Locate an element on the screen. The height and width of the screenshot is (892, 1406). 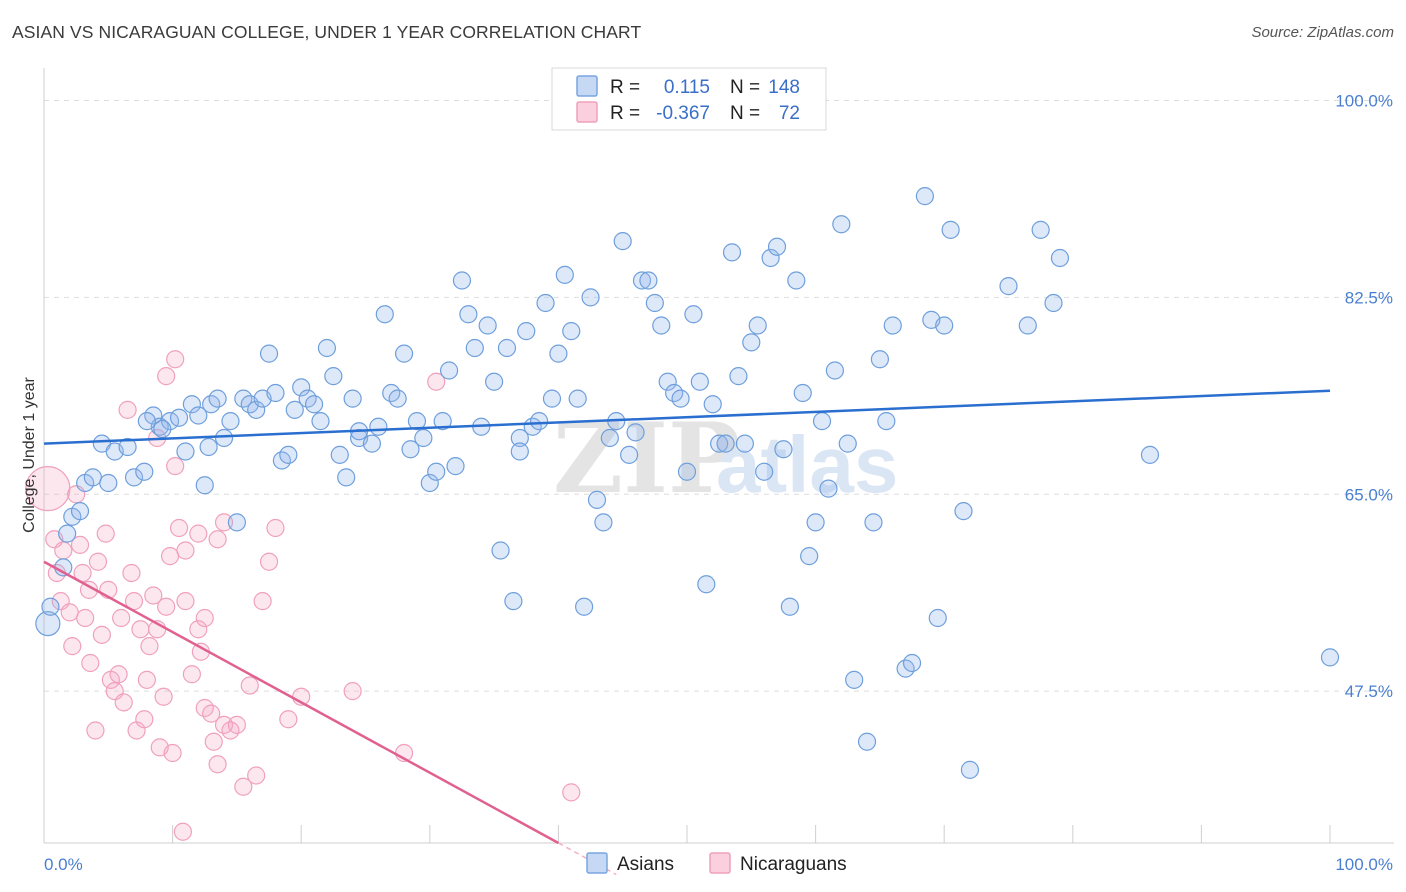
legend-n-asian: 148 is located at coordinates (784, 87).